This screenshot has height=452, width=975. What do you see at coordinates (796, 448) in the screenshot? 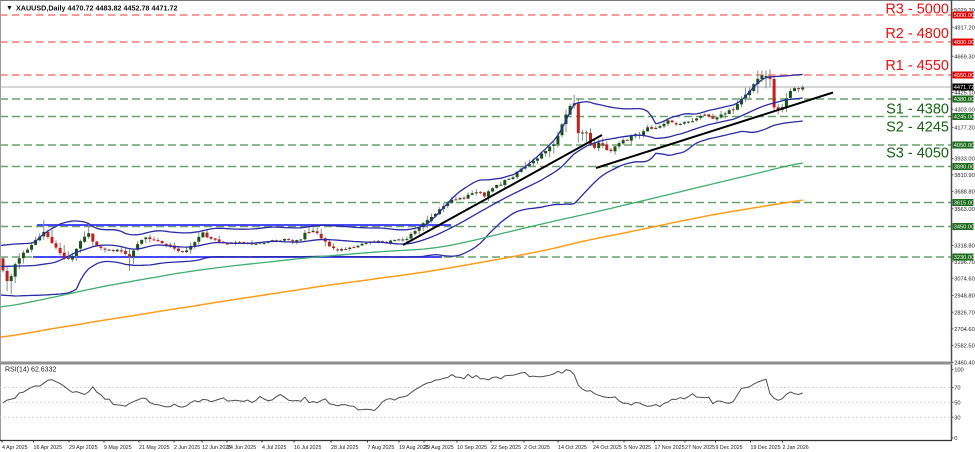
I see `svg-text: 2 Jan 2026` at bounding box center [796, 448].